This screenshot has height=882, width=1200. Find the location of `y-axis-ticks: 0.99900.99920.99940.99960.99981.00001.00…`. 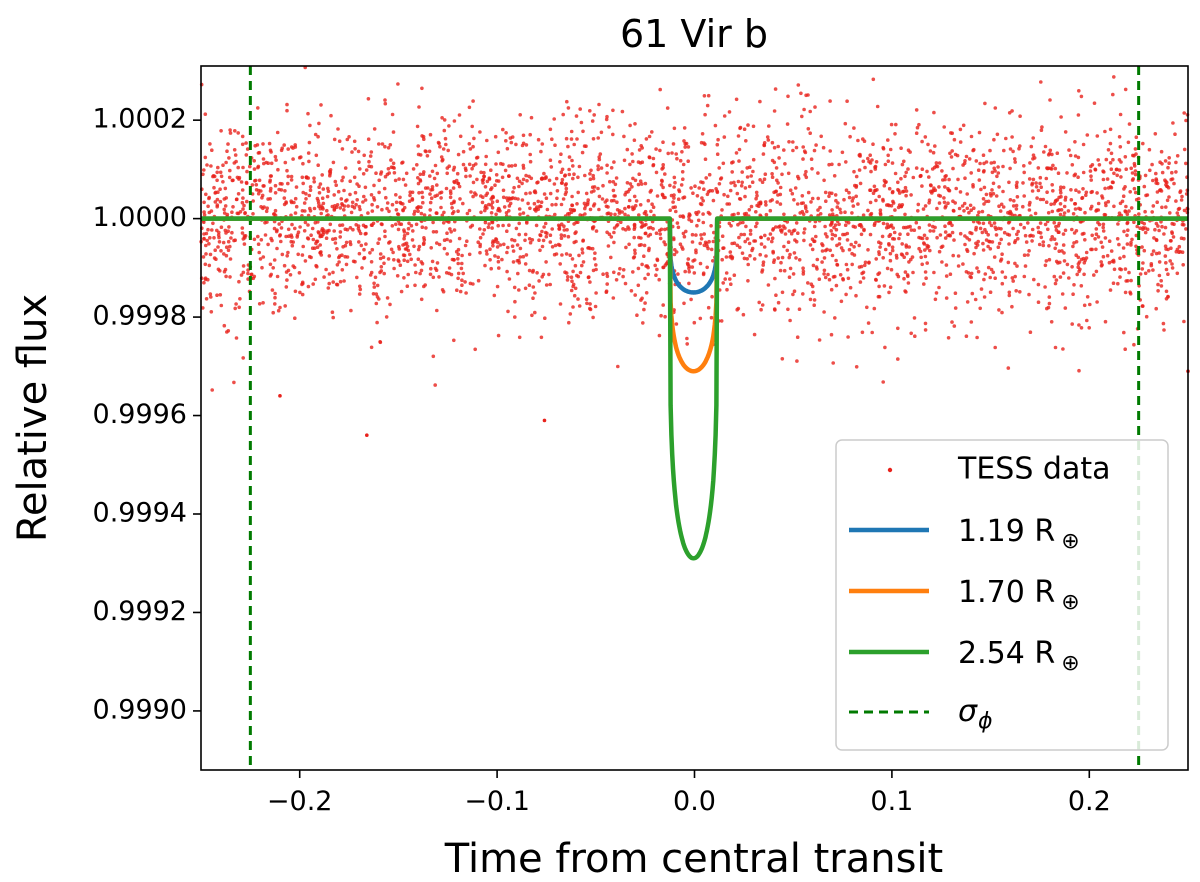

y-axis-ticks: 0.99900.99920.99940.99960.99981.00001.00… is located at coordinates (147, 414).